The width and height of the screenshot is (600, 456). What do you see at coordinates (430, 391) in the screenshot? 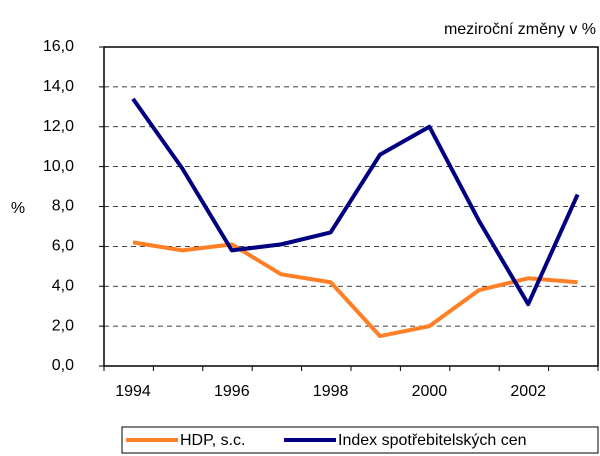
I see `x-tick-label: 2000` at bounding box center [430, 391].